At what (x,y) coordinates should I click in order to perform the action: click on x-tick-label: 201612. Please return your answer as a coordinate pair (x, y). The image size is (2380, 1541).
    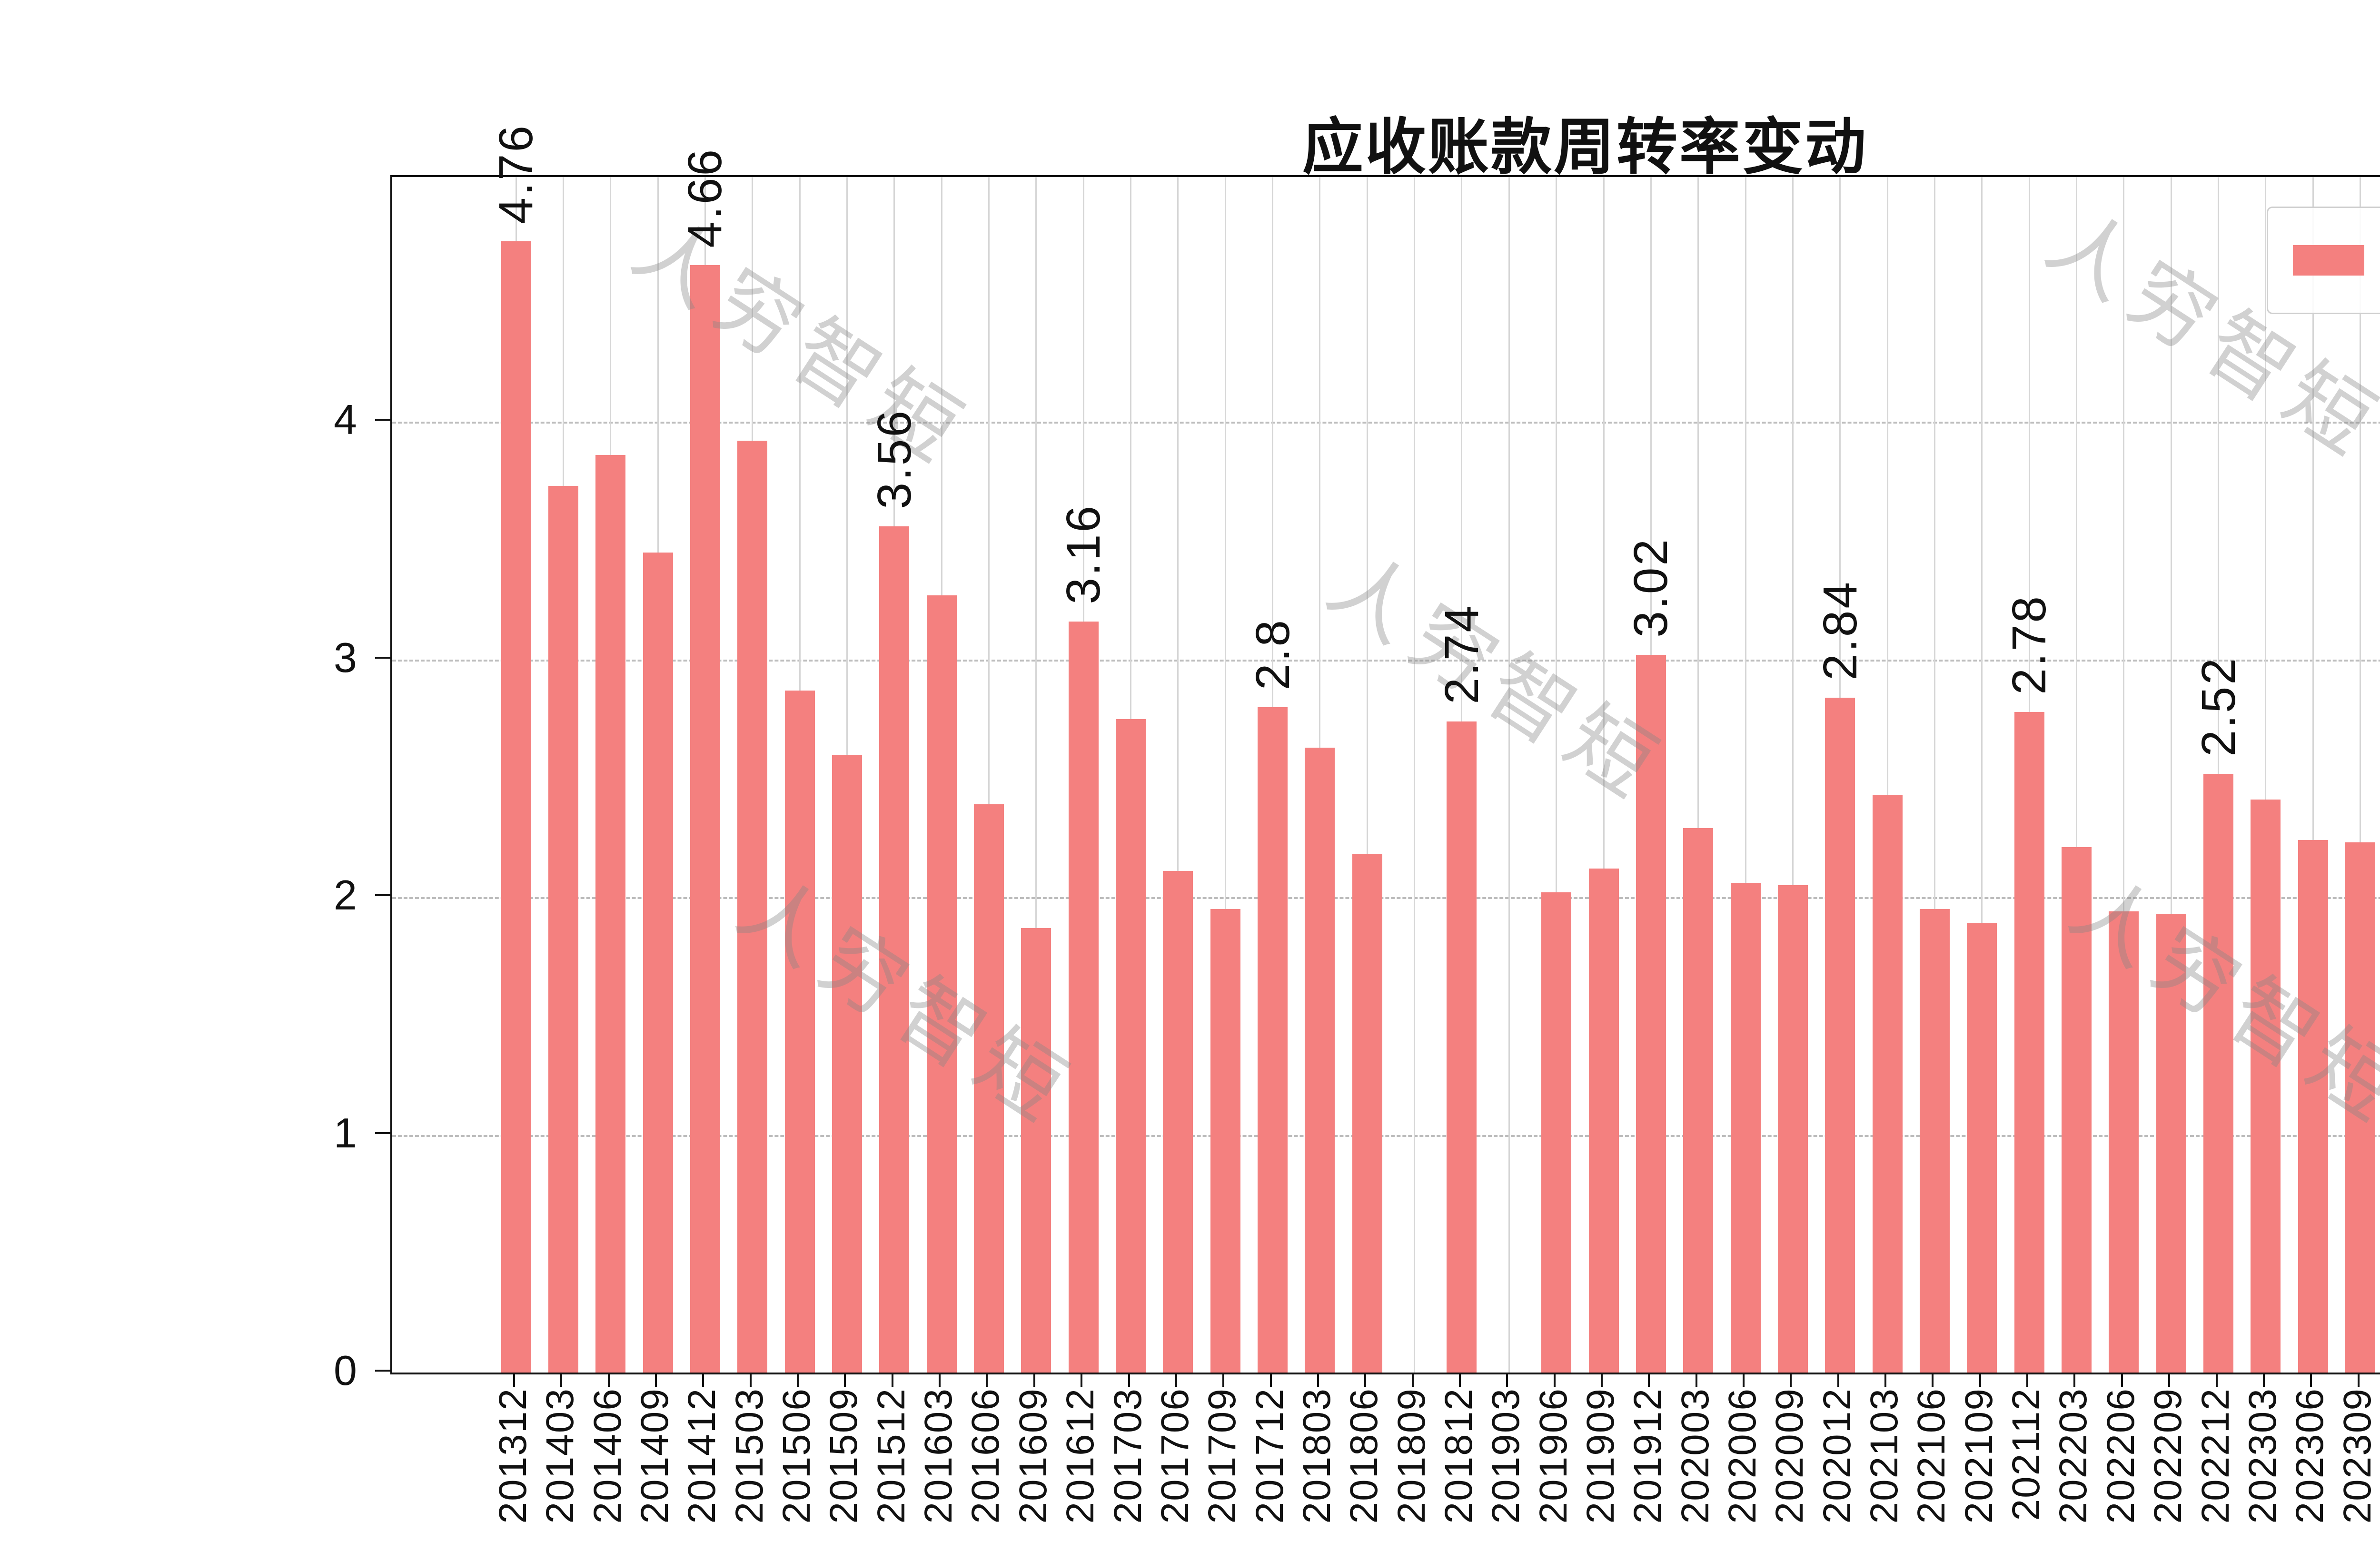
    Looking at the image, I should click on (1080, 1456).